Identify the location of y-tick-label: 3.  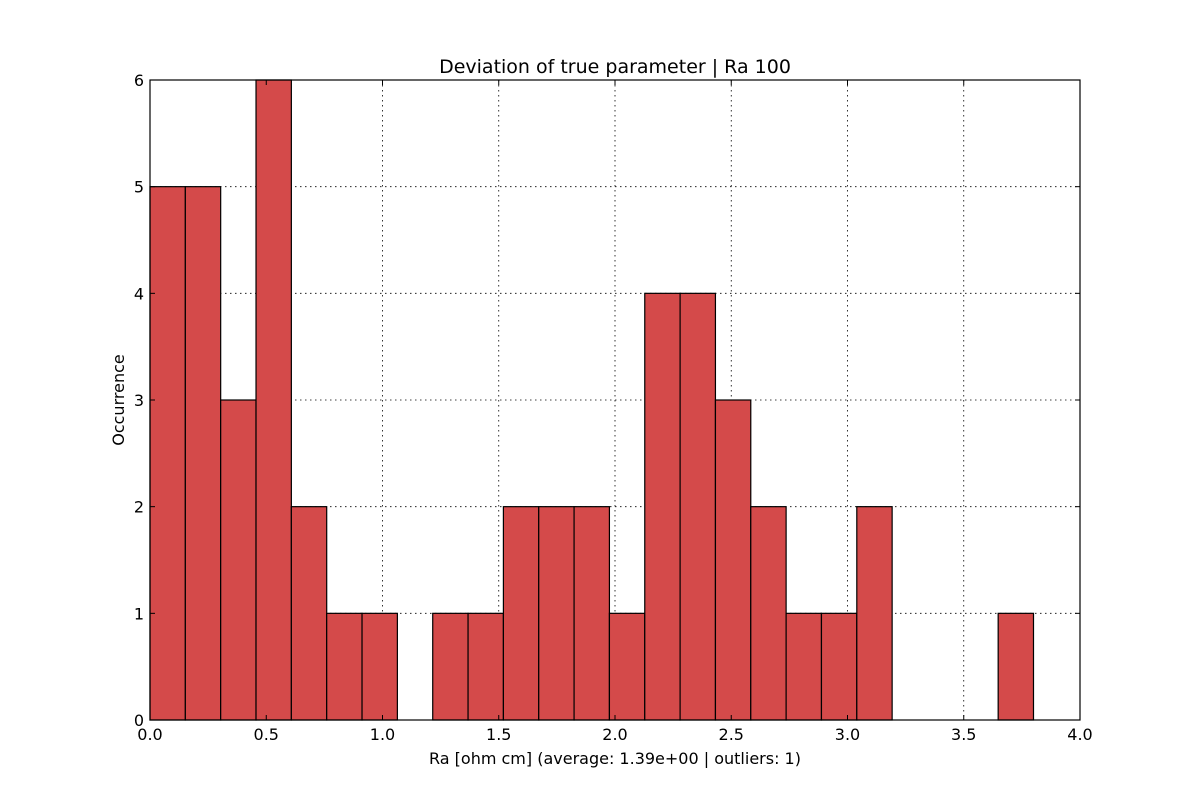
(139, 400).